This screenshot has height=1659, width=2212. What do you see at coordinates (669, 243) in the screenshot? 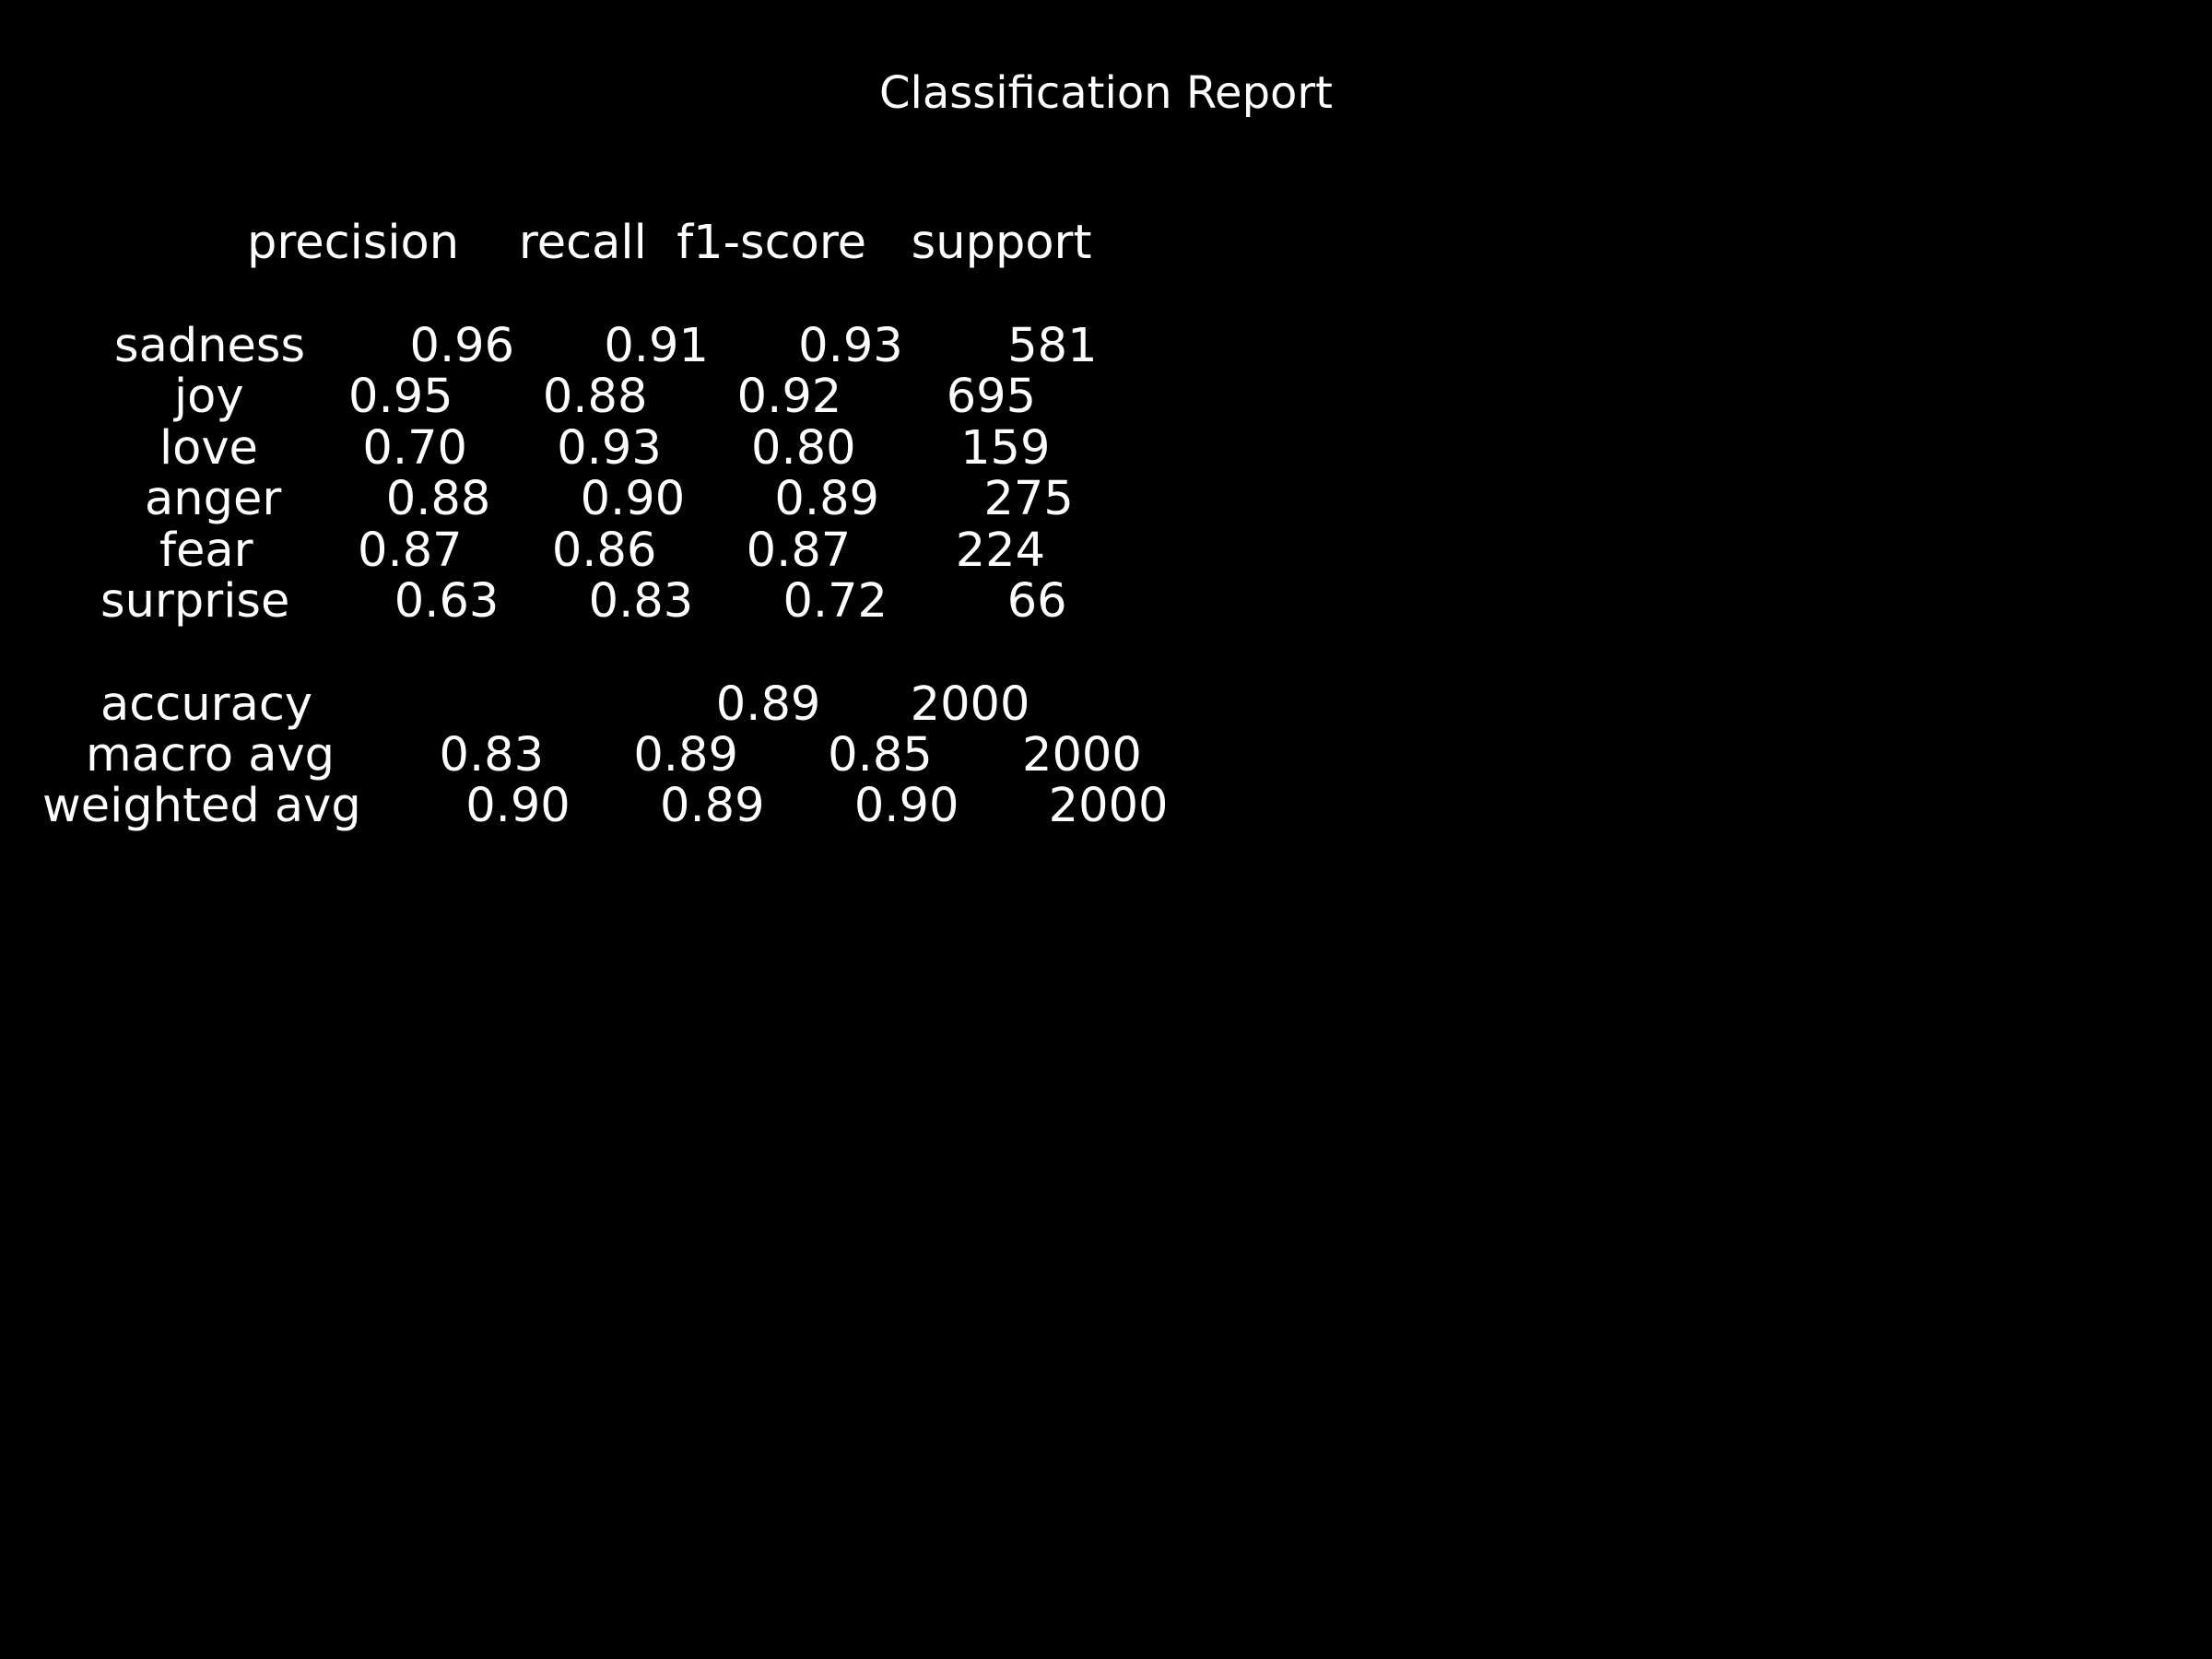
I see `report-header: precision recall f1-score support` at bounding box center [669, 243].